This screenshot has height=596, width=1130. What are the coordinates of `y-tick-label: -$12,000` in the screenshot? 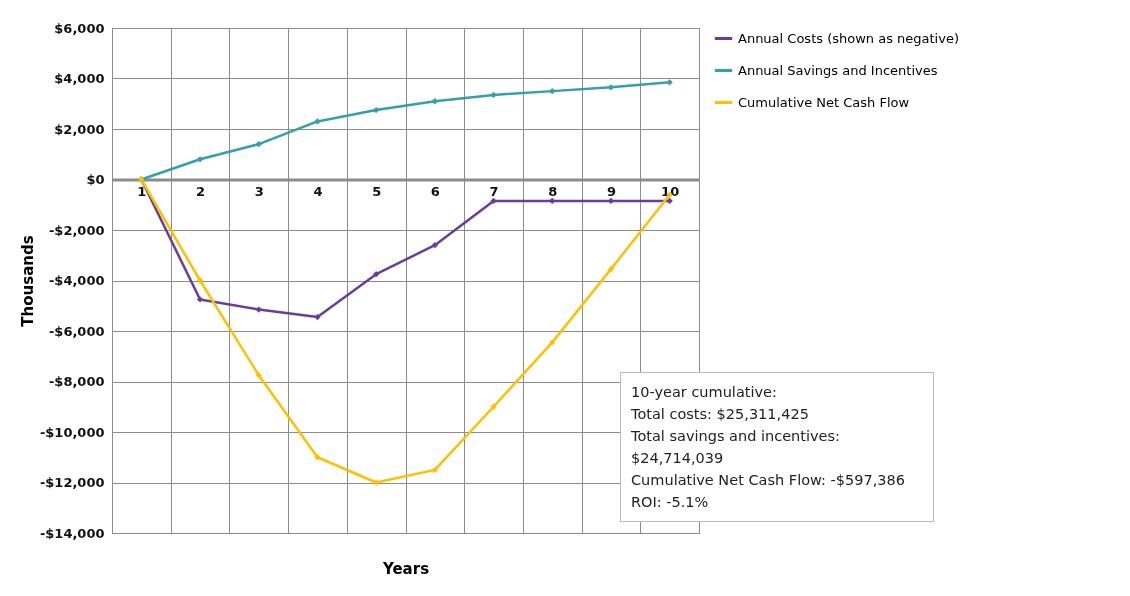 It's located at (72, 482).